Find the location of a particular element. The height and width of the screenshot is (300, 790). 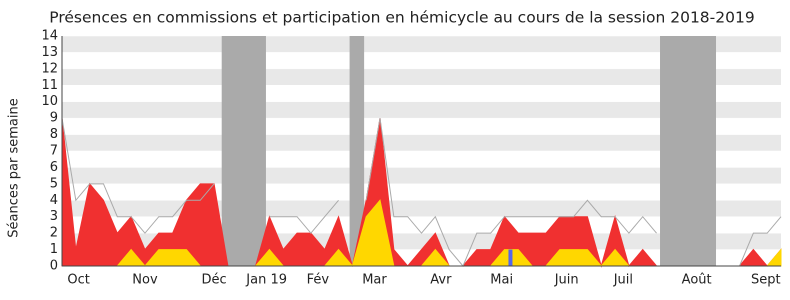

y-tick-label: 1 is located at coordinates (54, 249).